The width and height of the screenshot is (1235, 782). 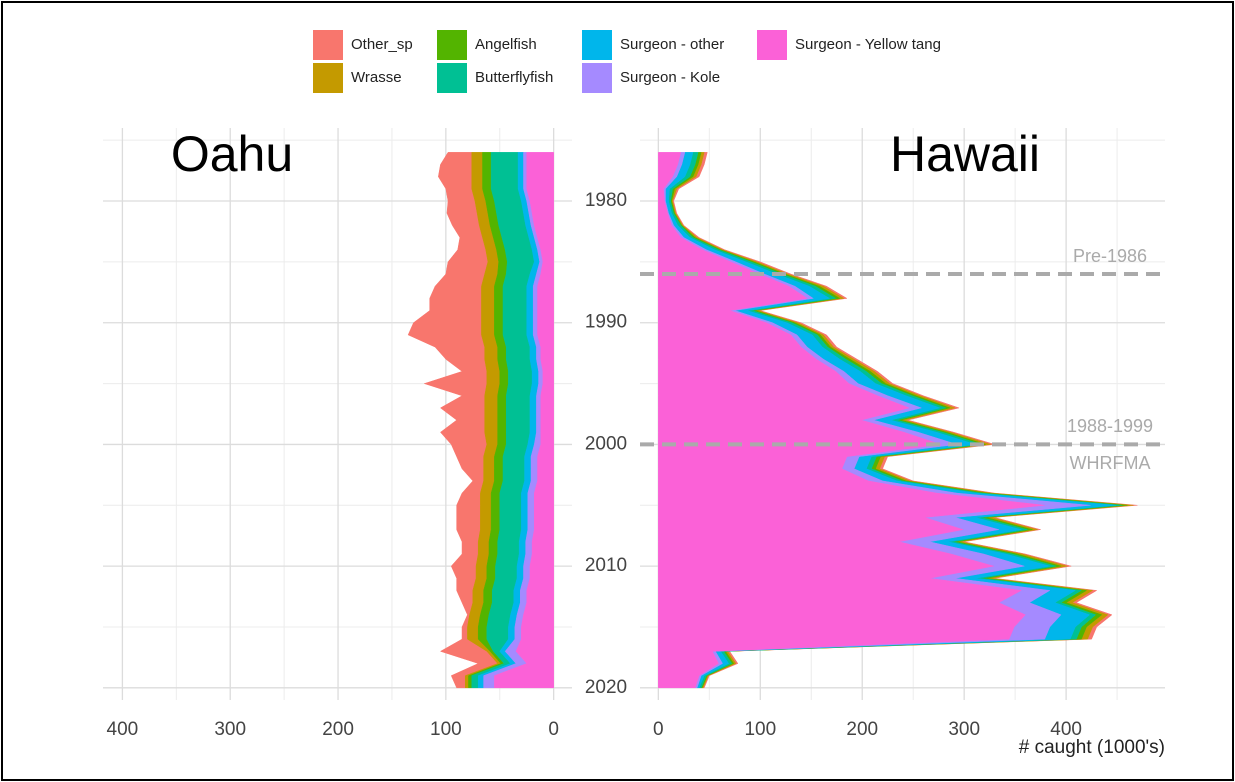 What do you see at coordinates (382, 44) in the screenshot?
I see `legend-label: Other_sp` at bounding box center [382, 44].